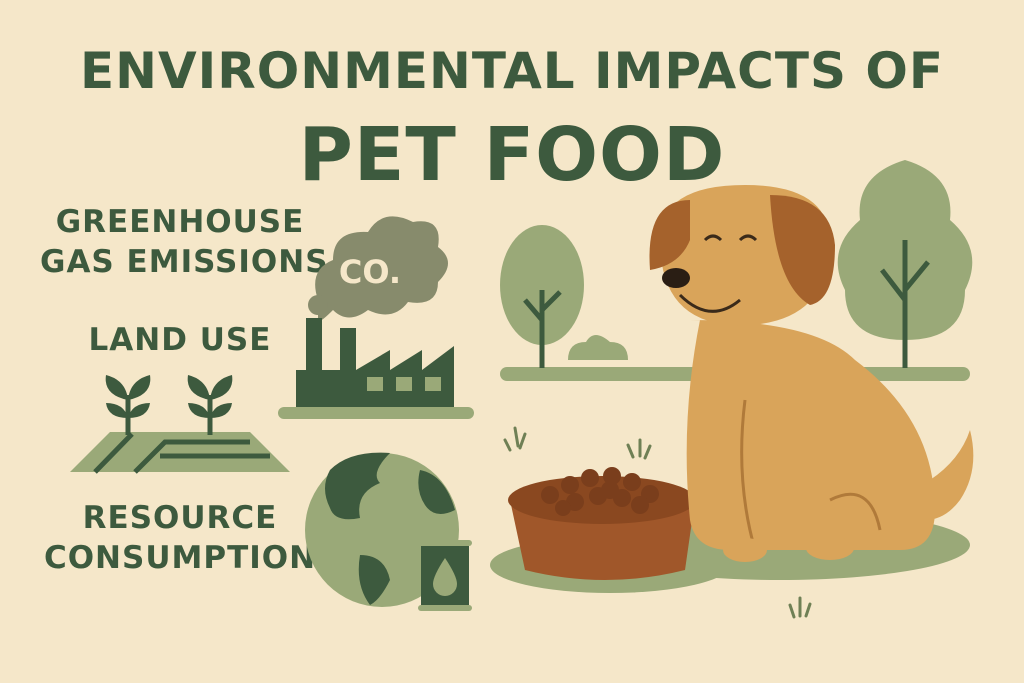  Describe the element at coordinates (376, 317) in the screenshot. I see `factory-co2-icon` at that location.